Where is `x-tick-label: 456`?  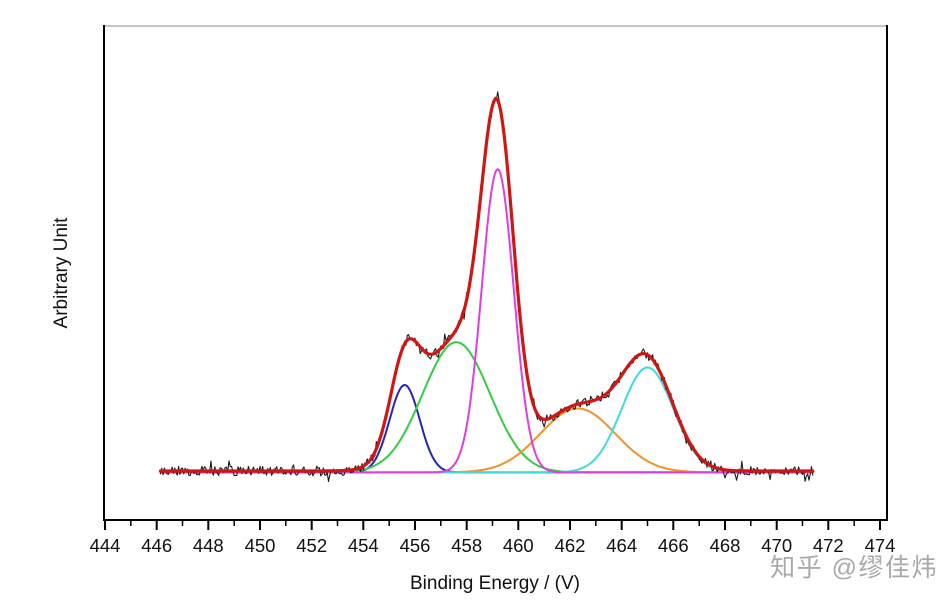 x-tick-label: 456 is located at coordinates (415, 545).